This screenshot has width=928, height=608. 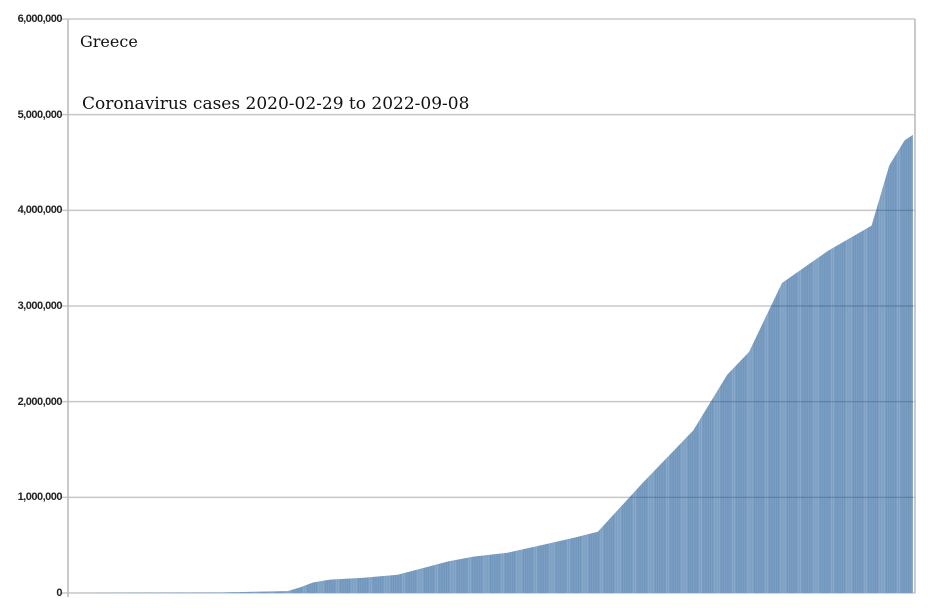 What do you see at coordinates (40, 401) in the screenshot?
I see `y-tick-label: 2,000,000` at bounding box center [40, 401].